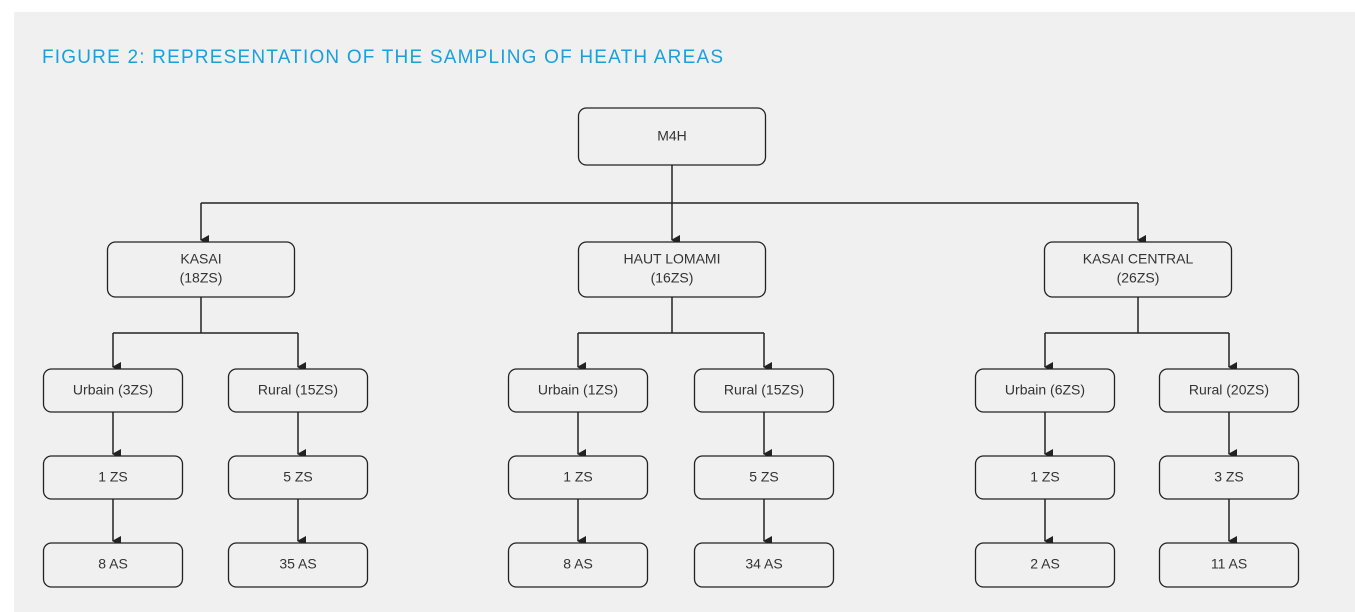 This screenshot has height=612, width=1355. What do you see at coordinates (672, 278) in the screenshot?
I see `region-label: (16ZS)` at bounding box center [672, 278].